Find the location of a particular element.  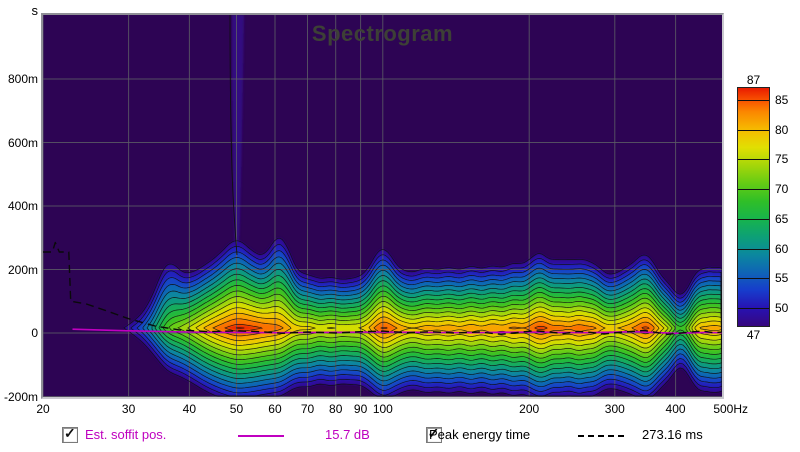

color-scale-tick-label: 75 is located at coordinates (782, 159).